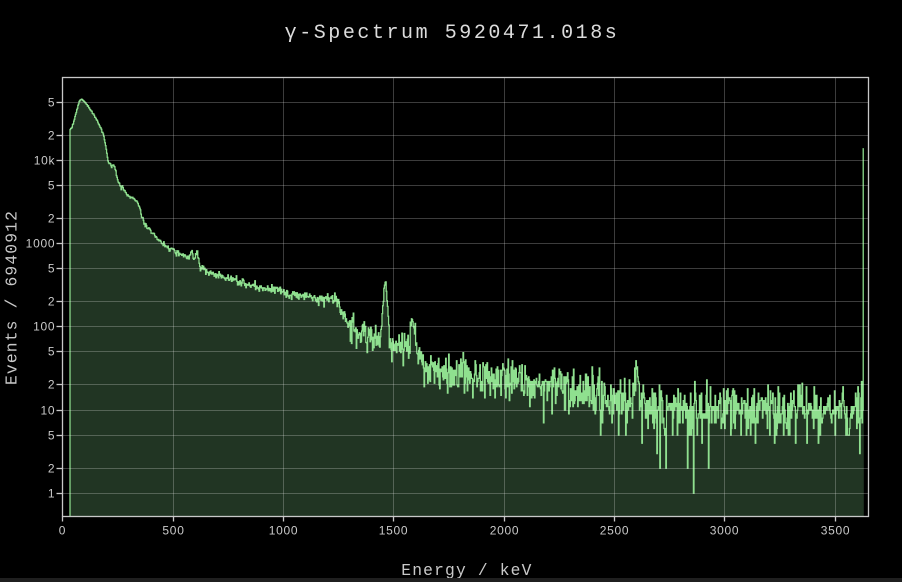 This screenshot has width=902, height=582. What do you see at coordinates (615, 531) in the screenshot?
I see `svg-text: 2500` at bounding box center [615, 531].